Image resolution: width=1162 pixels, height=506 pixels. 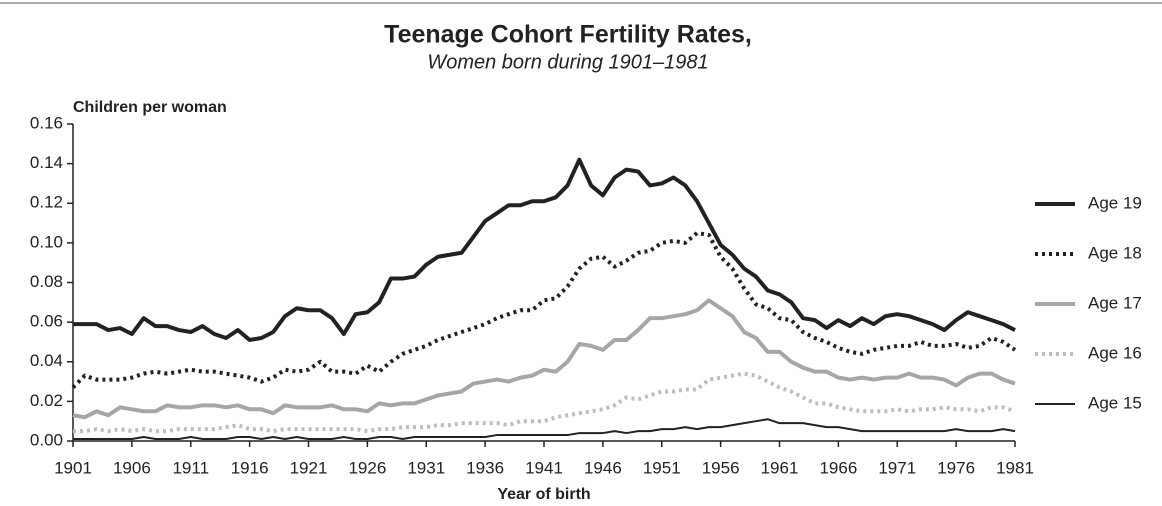 What do you see at coordinates (46, 281) in the screenshot?
I see `y-tick-label: 0.08` at bounding box center [46, 281].